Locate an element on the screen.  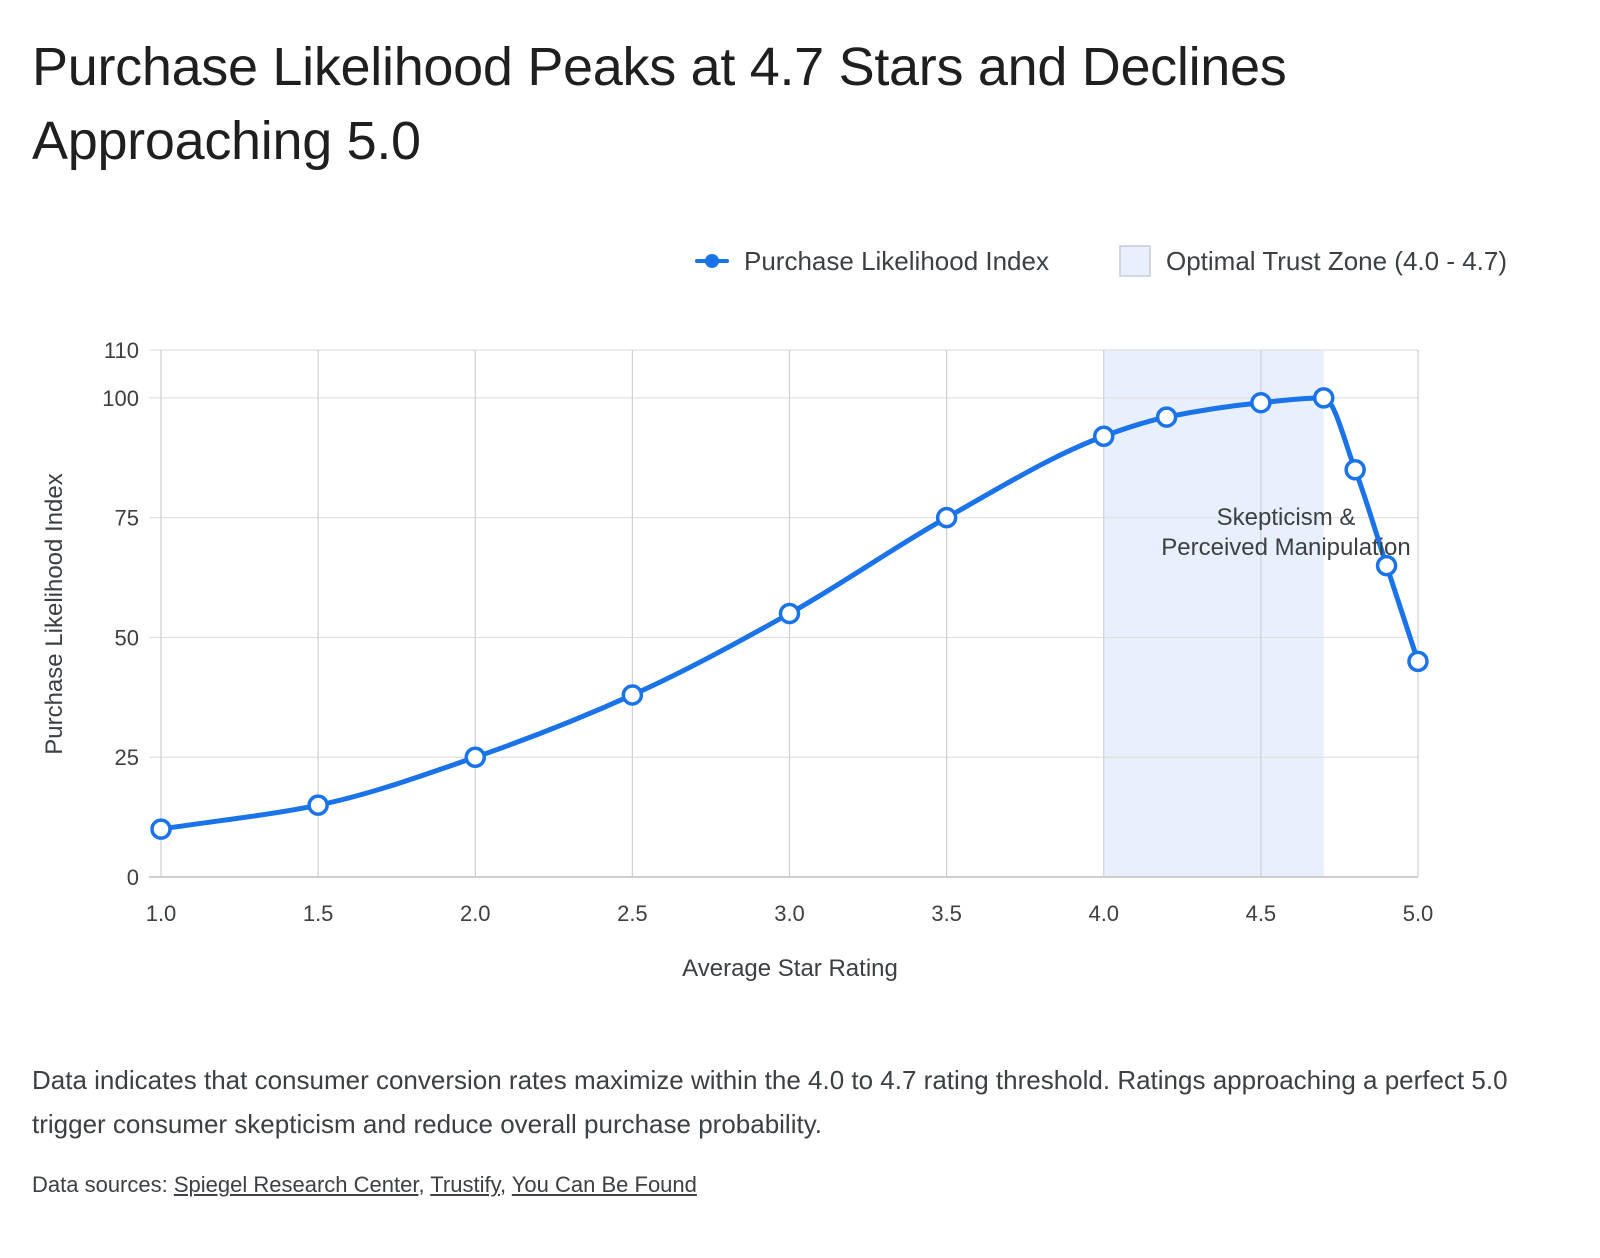
source-link-you-can-be-found: You Can Be Found is located at coordinates (604, 1184).